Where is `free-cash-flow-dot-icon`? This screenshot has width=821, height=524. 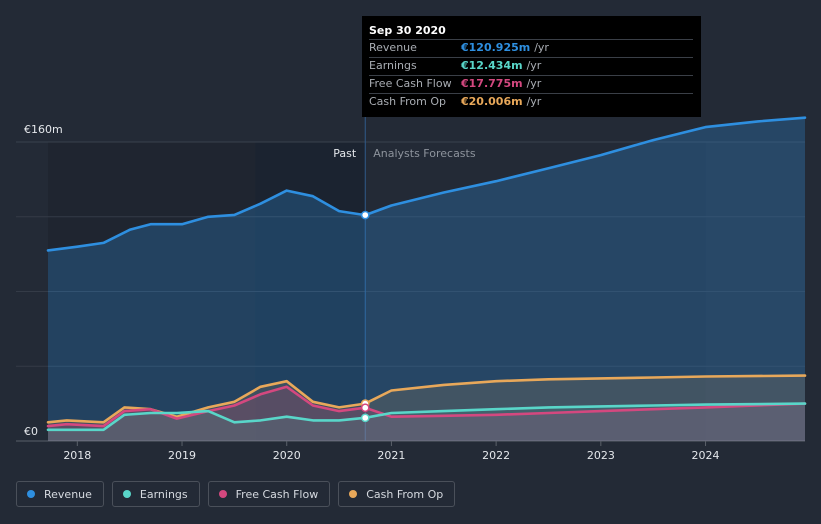
free-cash-flow-dot-icon is located at coordinates (222, 494).